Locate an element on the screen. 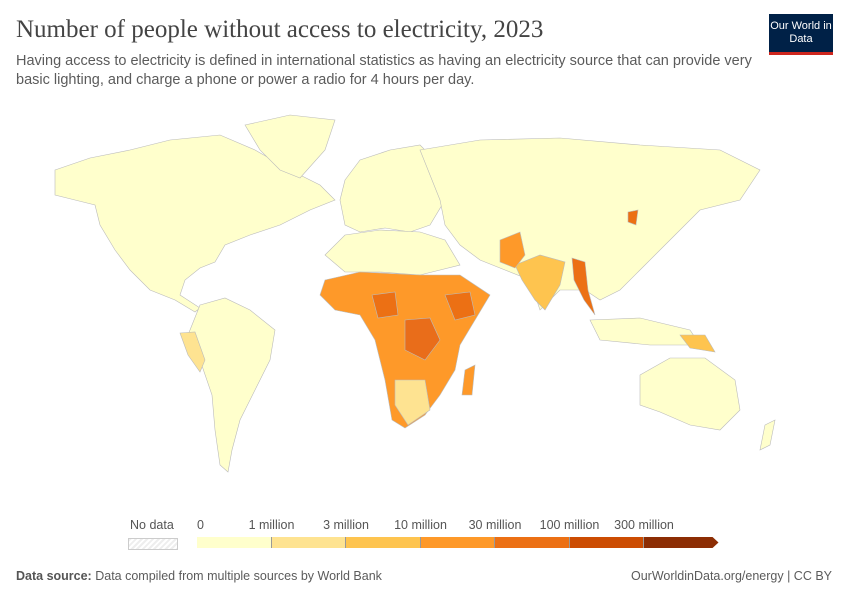  region-nigeria is located at coordinates (385, 305).